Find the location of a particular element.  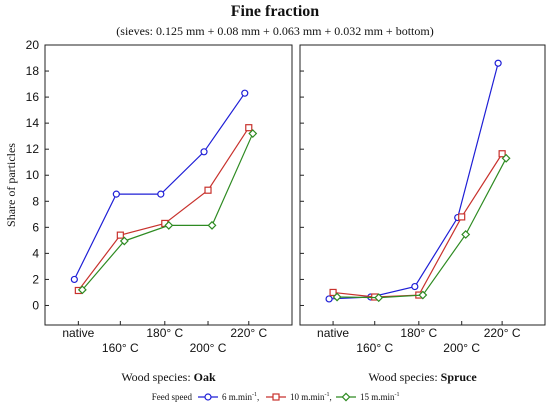

legend-item: 15 m.min-1 is located at coordinates (368, 397).